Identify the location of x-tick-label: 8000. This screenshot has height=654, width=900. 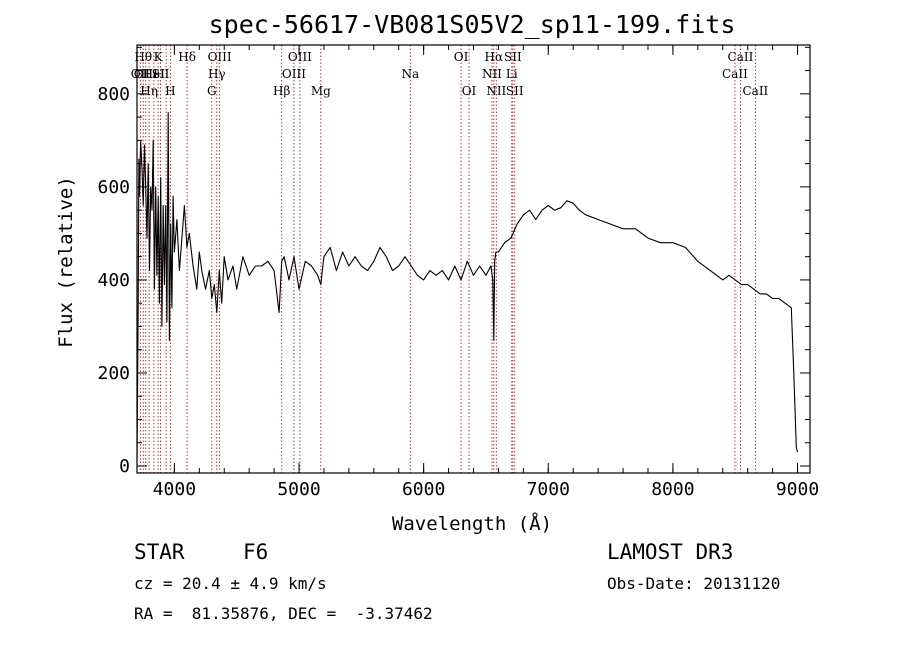
(672, 489).